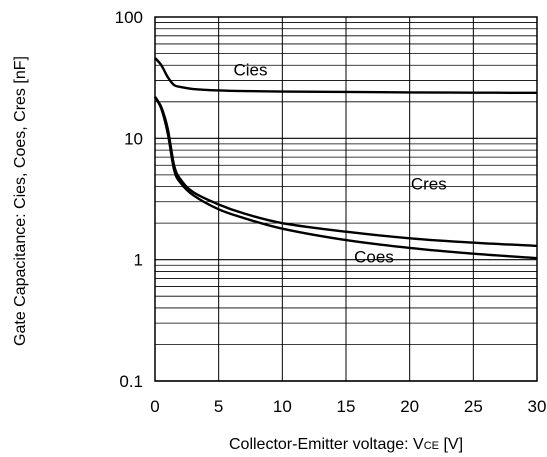  I want to click on y-tick-labels: 0.1 1 10 100, so click(129, 199).